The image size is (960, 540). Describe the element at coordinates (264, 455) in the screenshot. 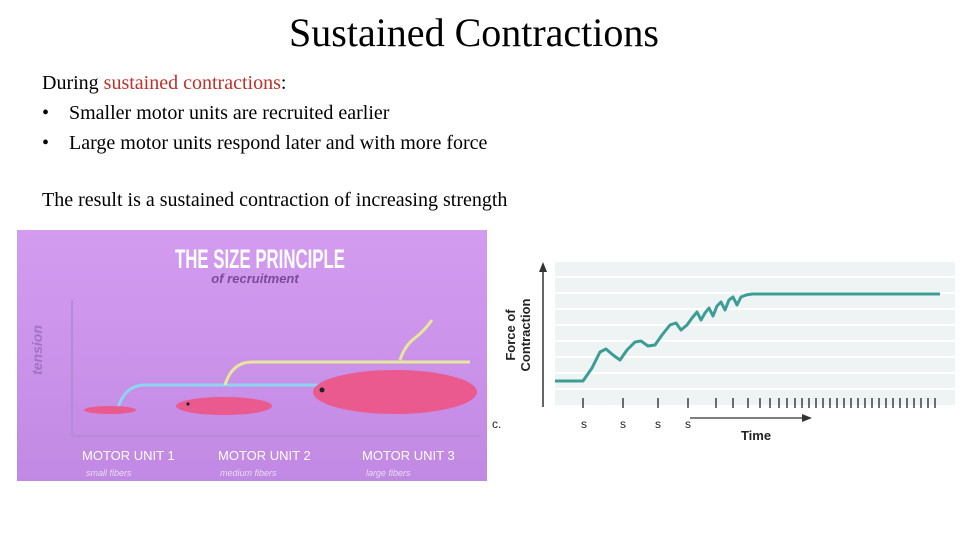

I see `unit-name: MOTOR UNIT 2` at that location.